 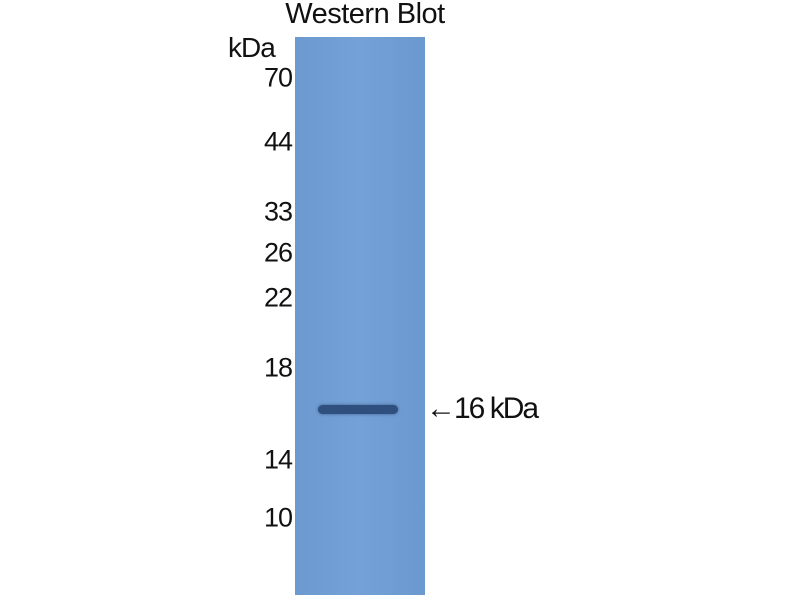 I want to click on marker-10: 10, so click(x=278, y=517).